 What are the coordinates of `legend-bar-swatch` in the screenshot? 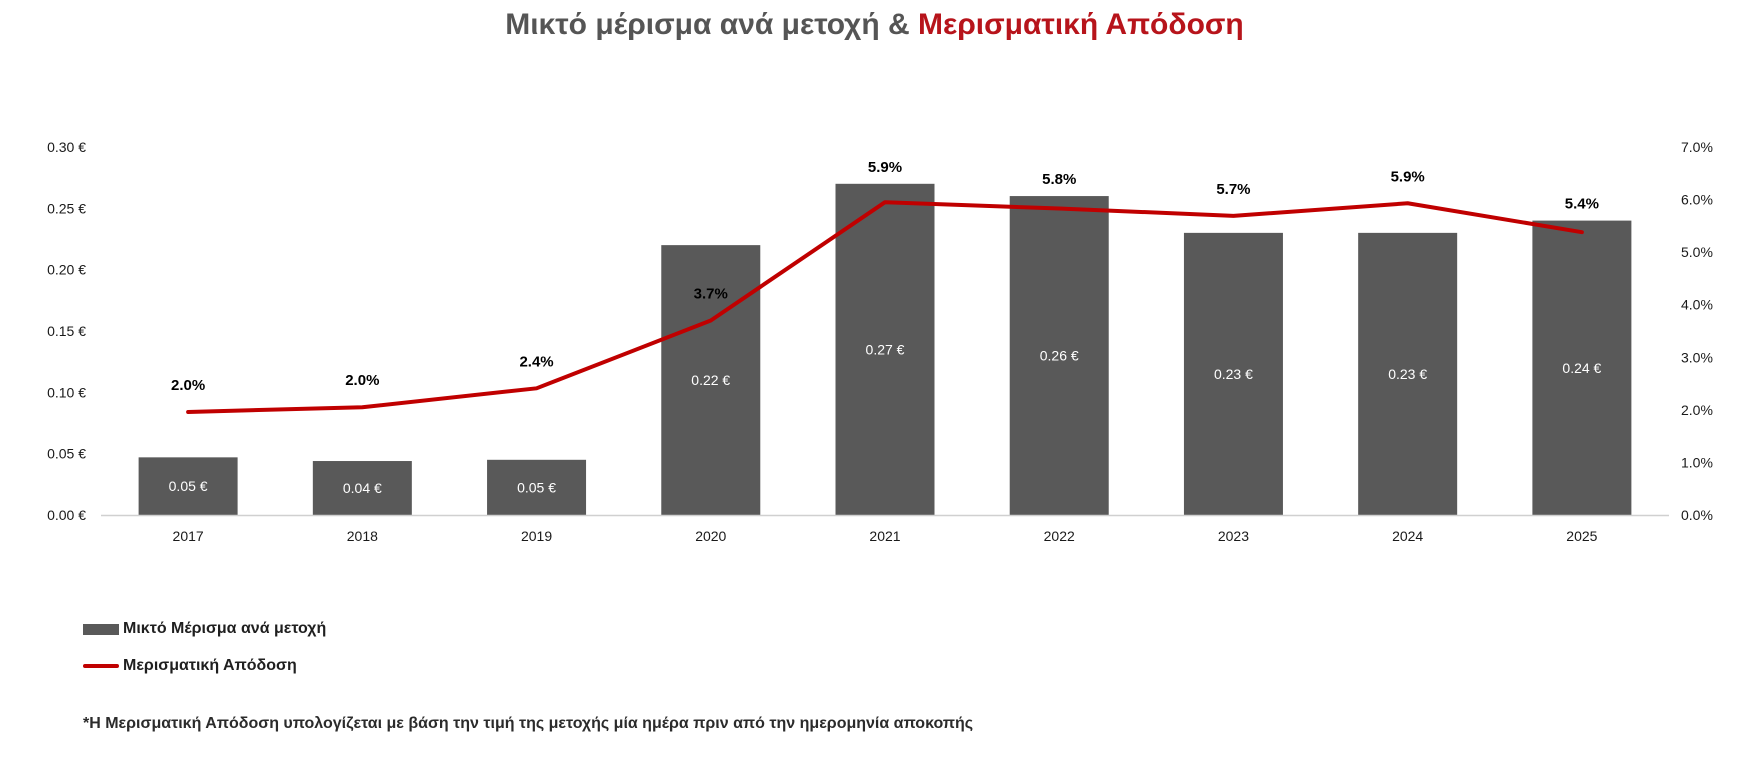 It's located at (101, 629).